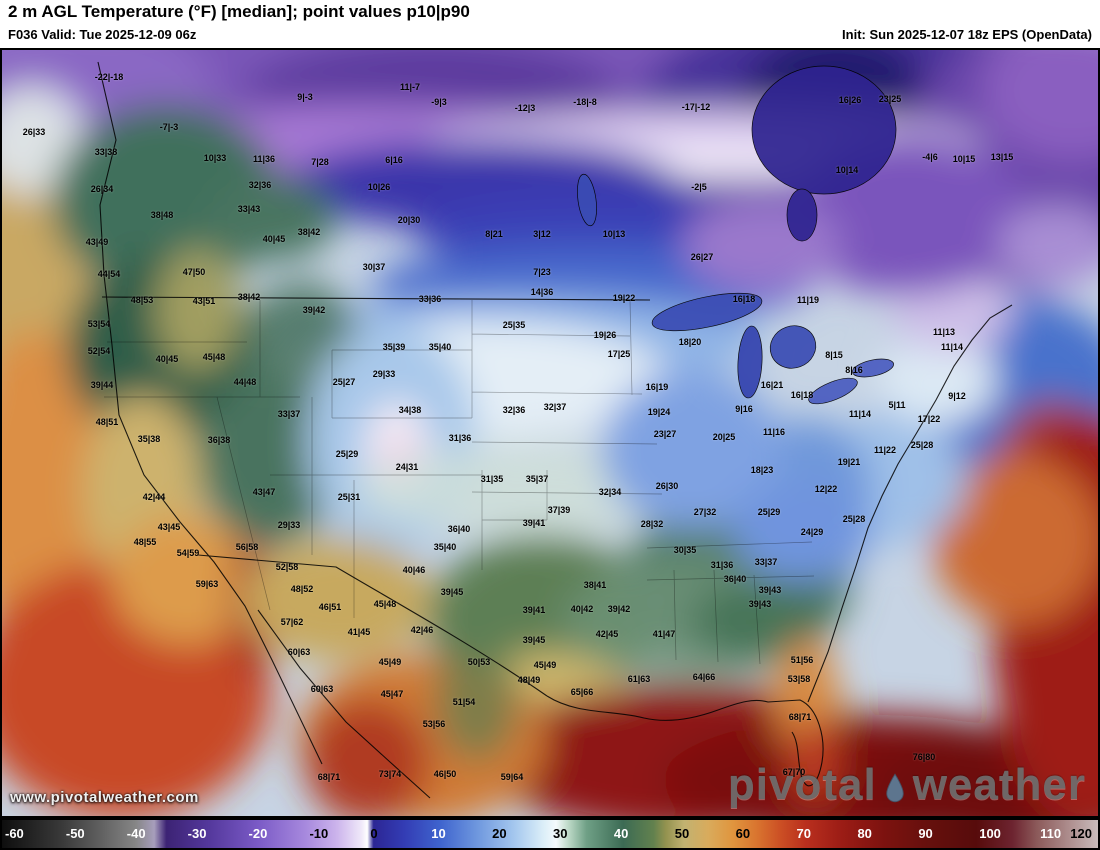  Describe the element at coordinates (75, 833) in the screenshot. I see `colorbar-tick-label: -50` at that location.